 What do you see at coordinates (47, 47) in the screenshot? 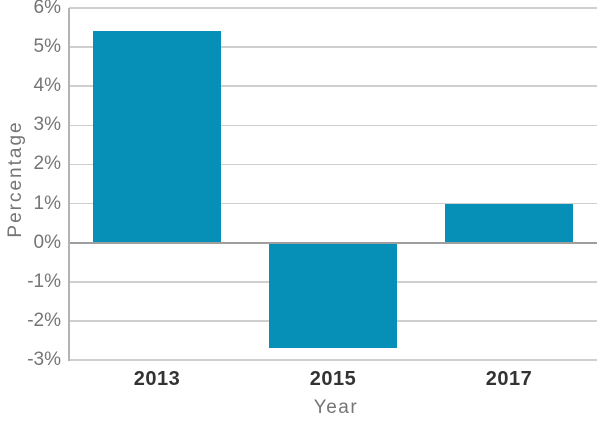
I see `y-tick-label: 5%` at bounding box center [47, 47].